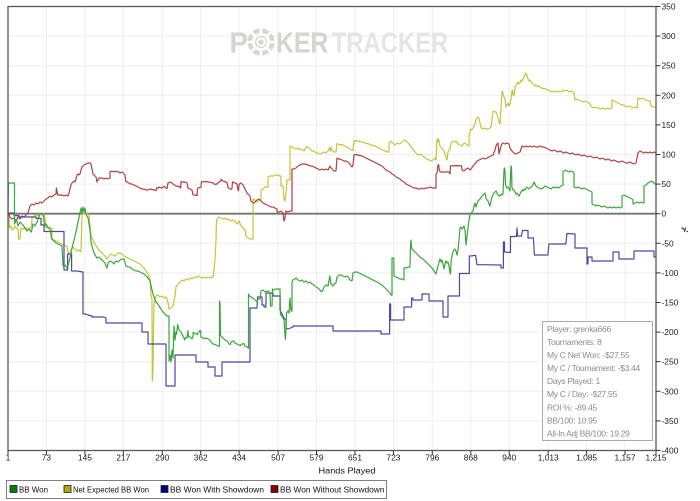 This screenshot has width=700, height=501. Describe the element at coordinates (670, 303) in the screenshot. I see `svg-text: -150` at that location.